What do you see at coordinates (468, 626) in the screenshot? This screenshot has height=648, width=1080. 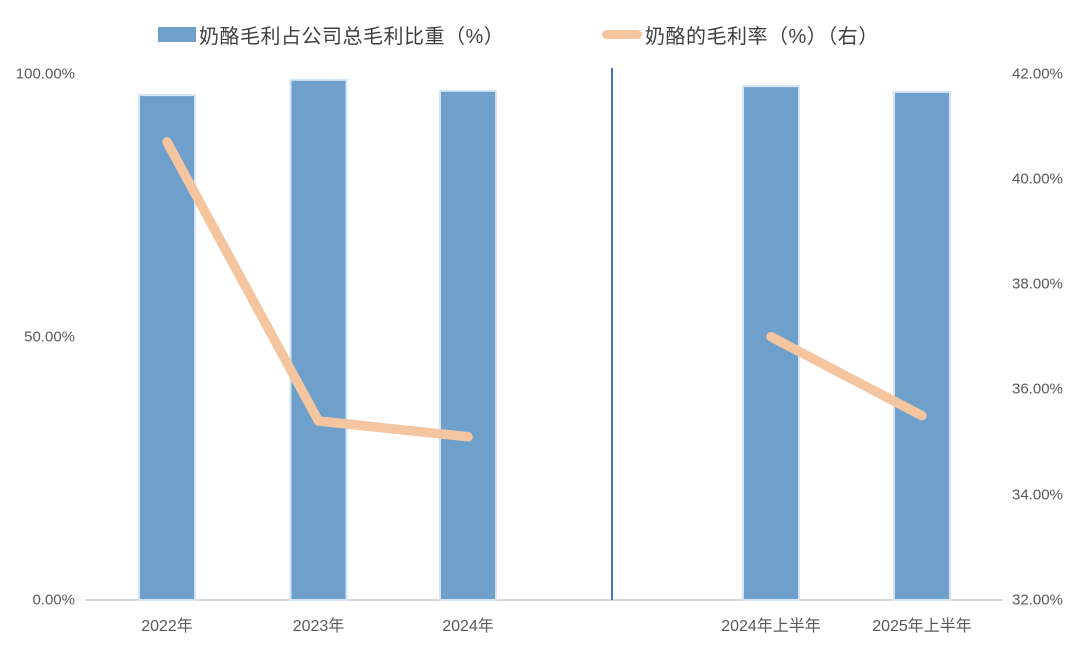 I see `x-axis-label: 2024年` at bounding box center [468, 626].